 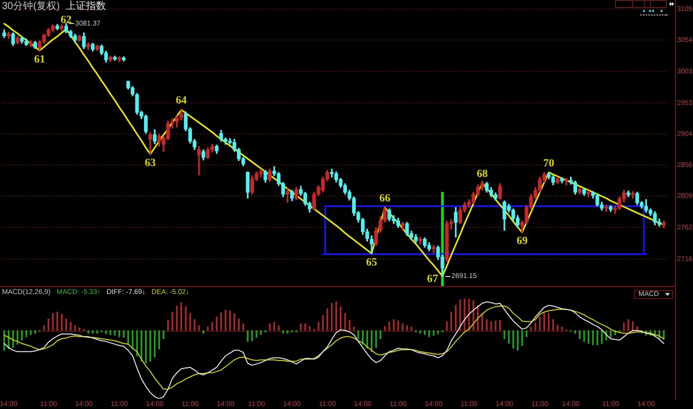 What do you see at coordinates (482, 174) in the screenshot?
I see `annotation: 68` at bounding box center [482, 174].